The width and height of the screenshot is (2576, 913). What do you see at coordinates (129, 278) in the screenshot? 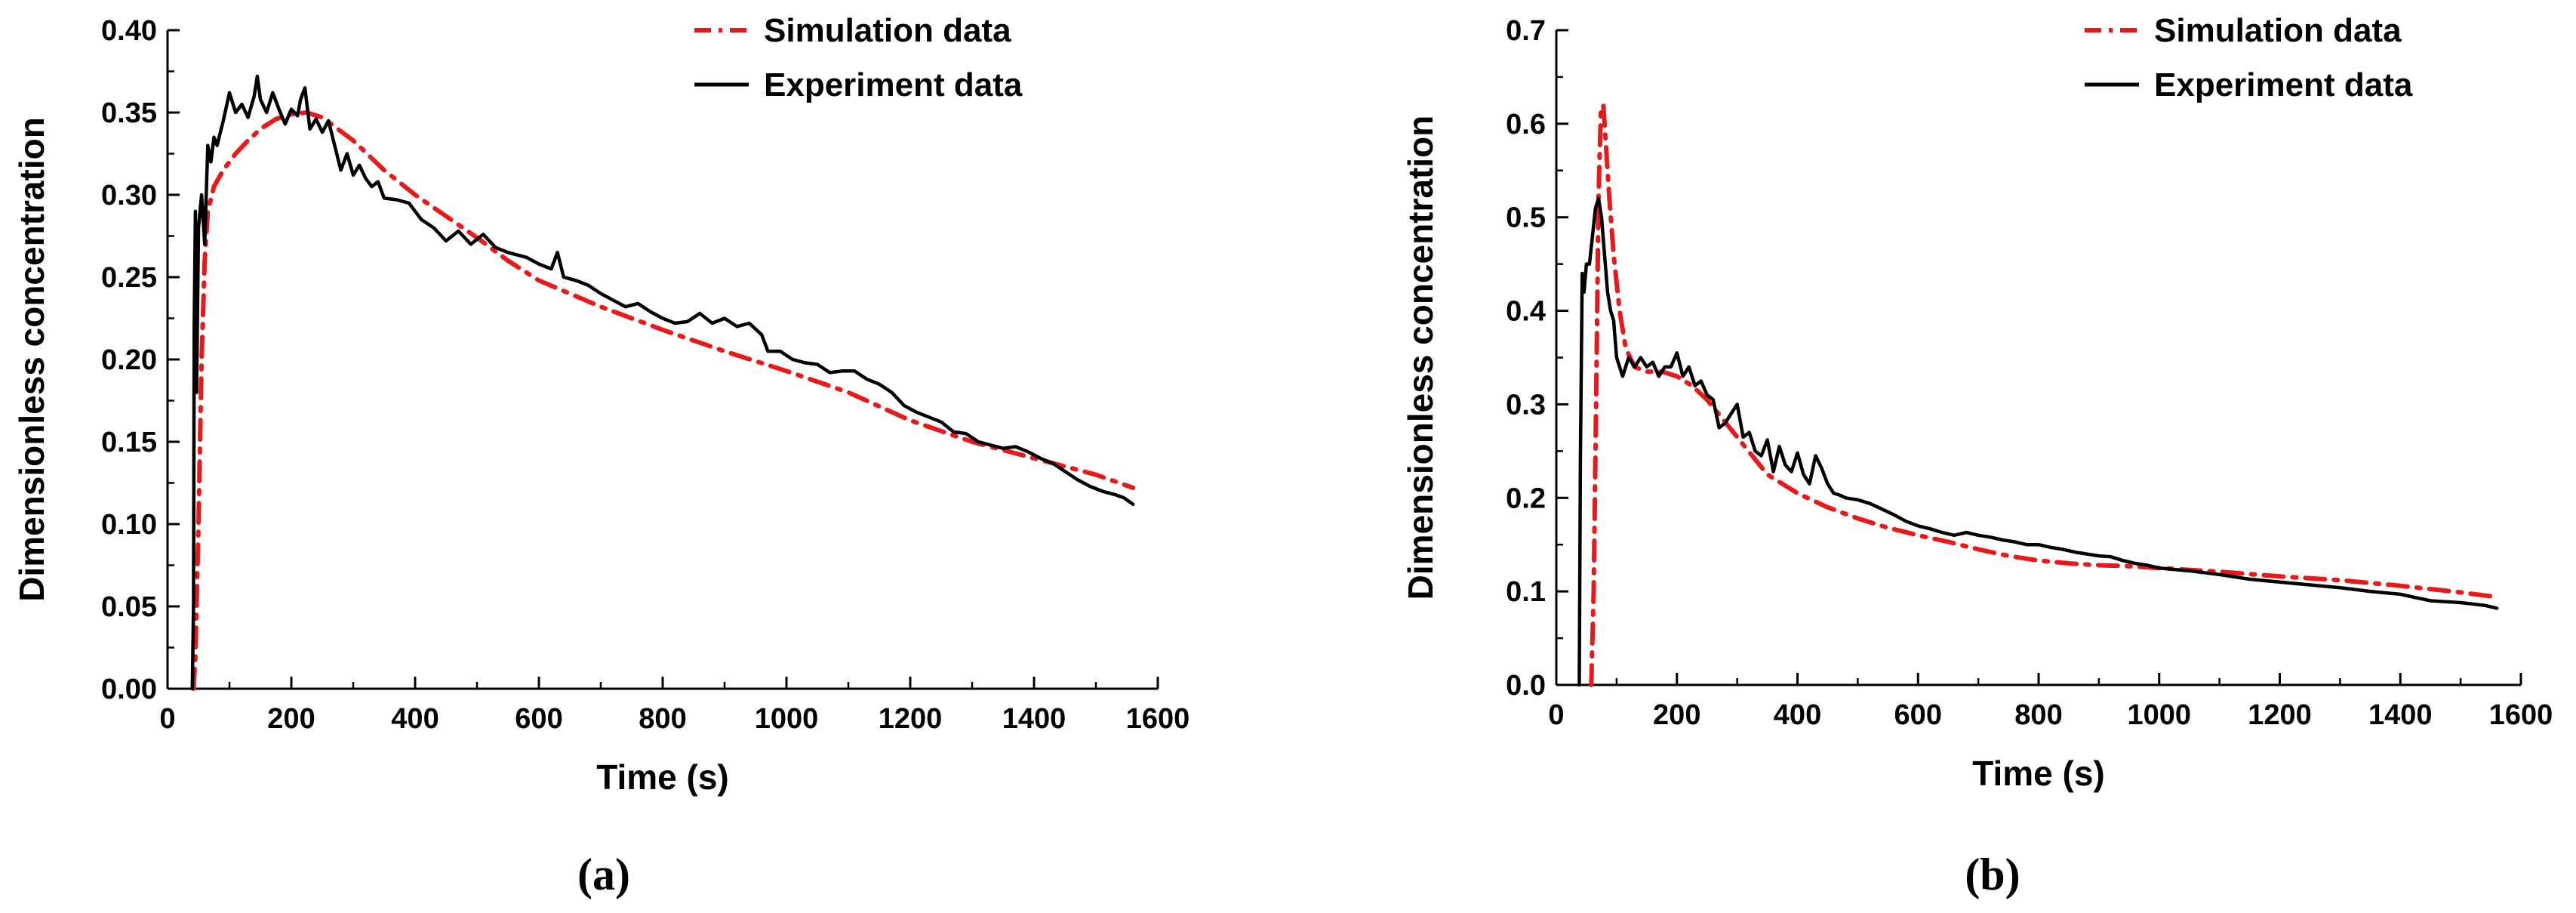
I see `y-tick-label: 0.25` at bounding box center [129, 278].